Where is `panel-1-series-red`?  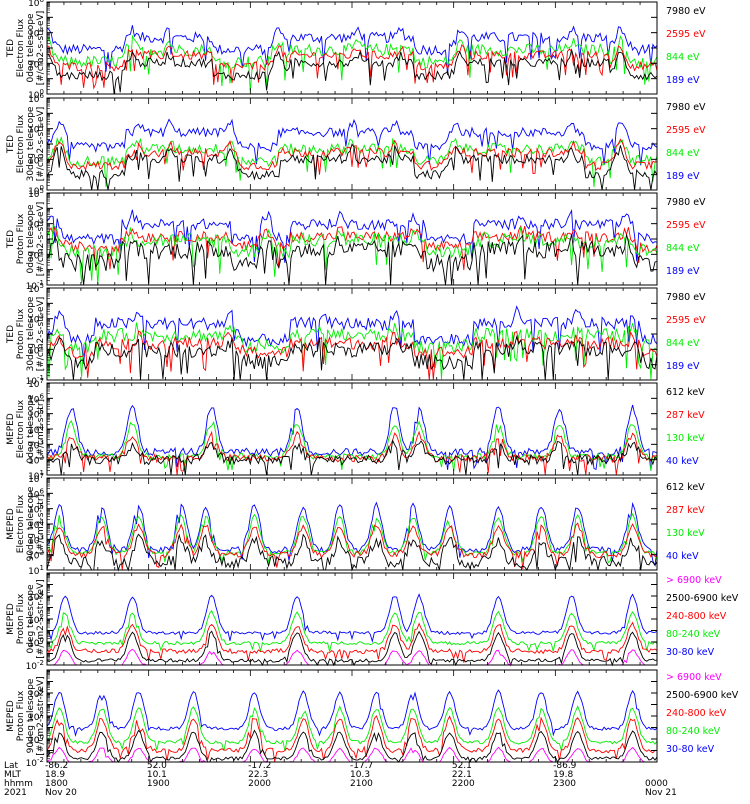
panel-1-series-red is located at coordinates (352, 67).